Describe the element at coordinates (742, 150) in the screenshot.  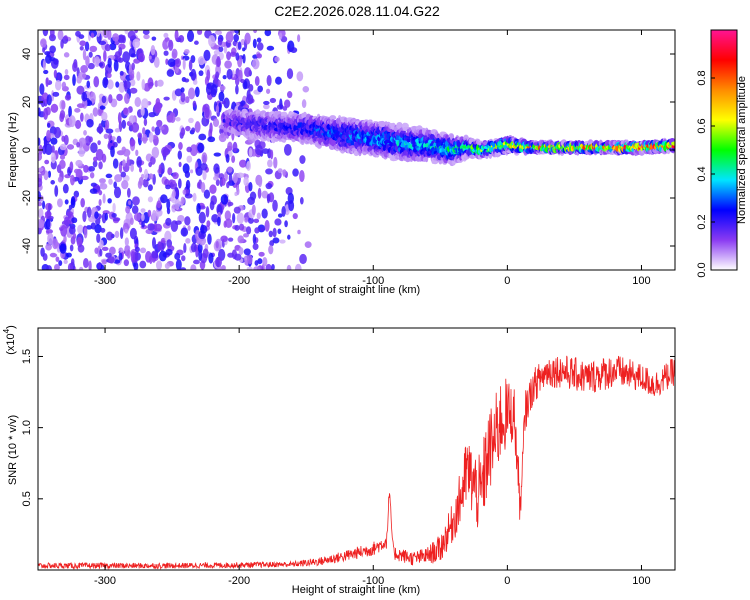
I see `colorbar-label: Normalized spectral amplitude` at that location.